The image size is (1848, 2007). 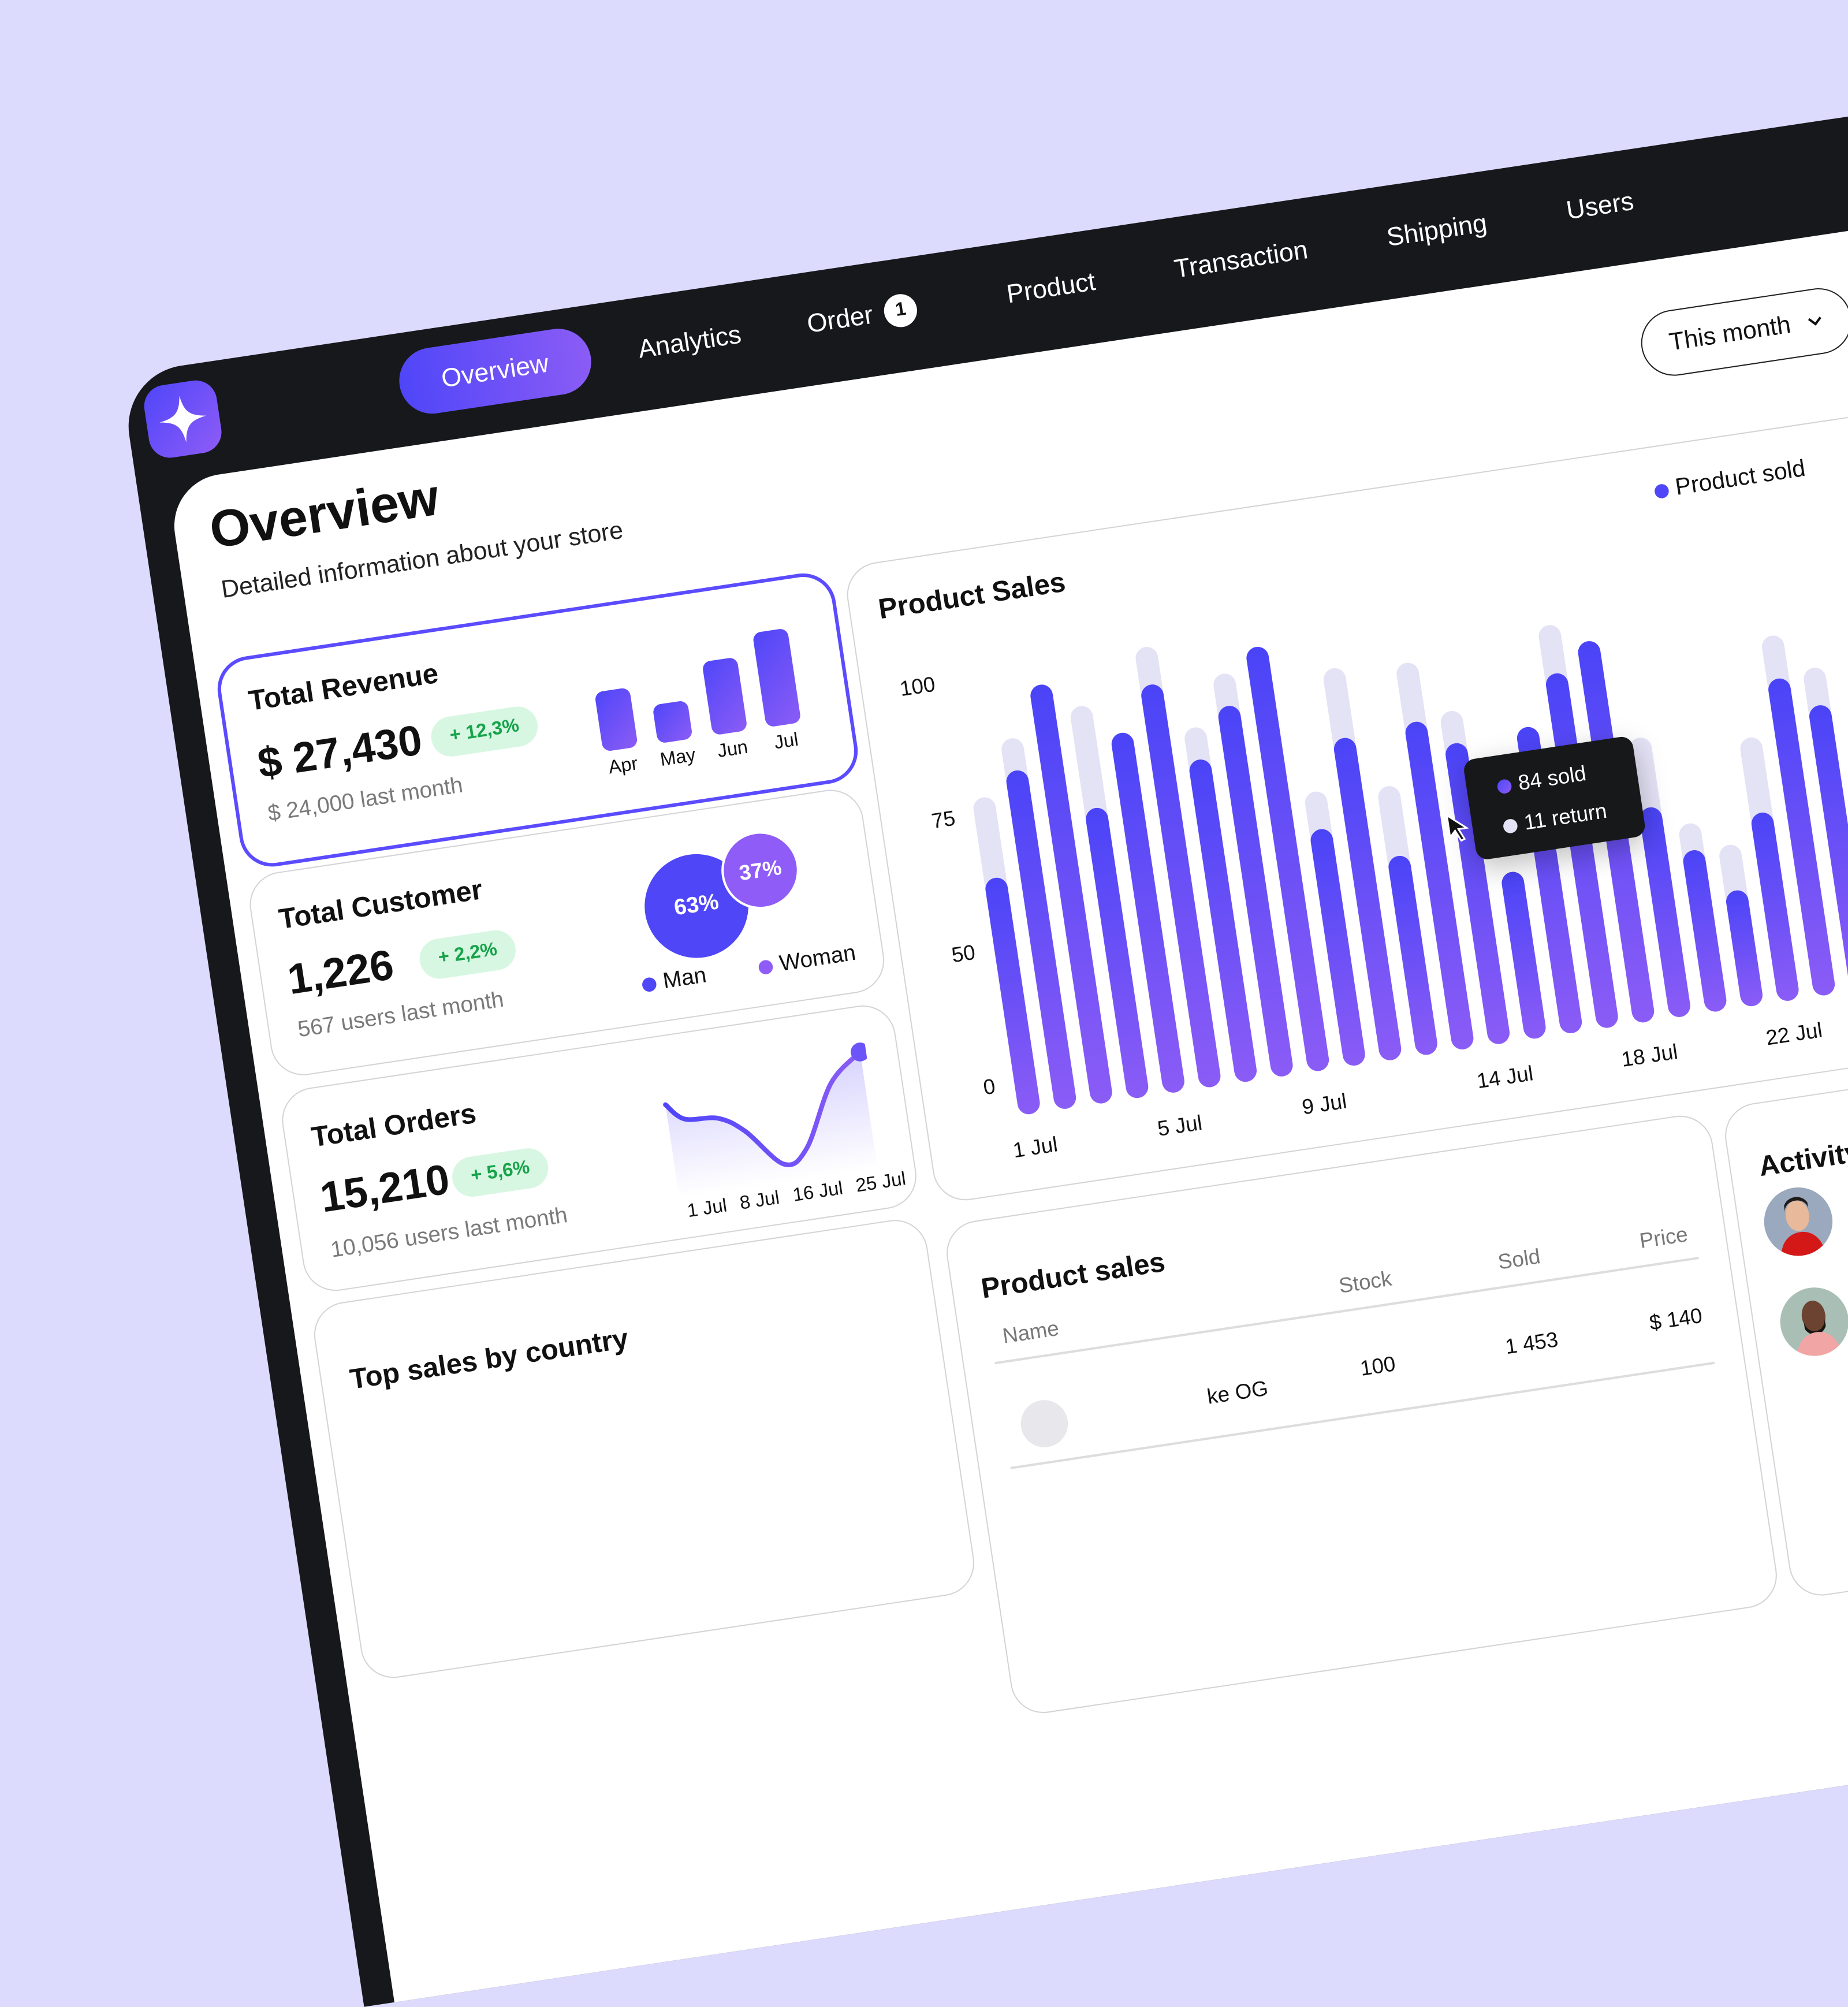 I want to click on tooltip-return: 11 return, so click(x=1565, y=817).